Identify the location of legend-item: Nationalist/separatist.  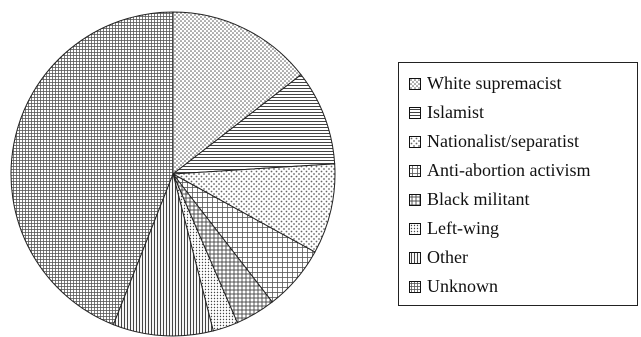
(523, 141).